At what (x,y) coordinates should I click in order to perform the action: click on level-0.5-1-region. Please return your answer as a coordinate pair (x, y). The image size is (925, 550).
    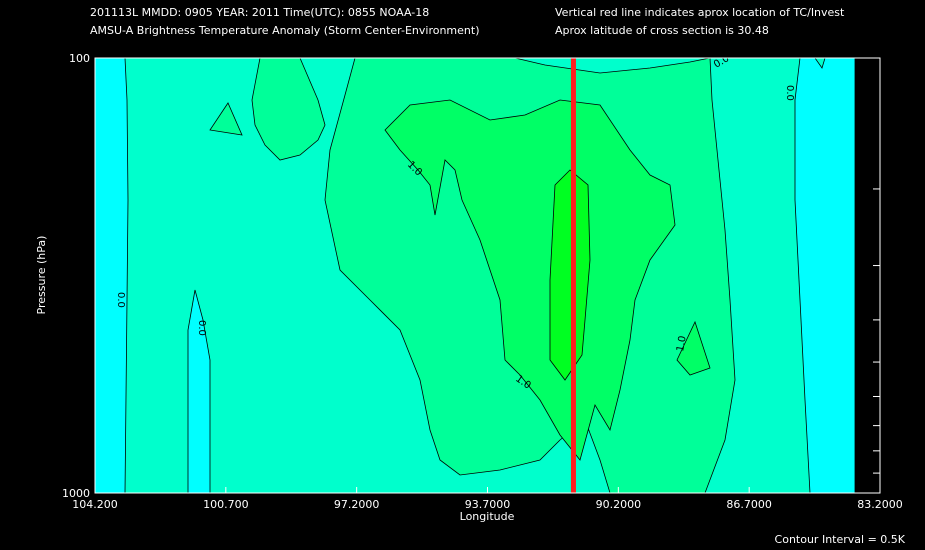
    Looking at the image, I should click on (288, 109).